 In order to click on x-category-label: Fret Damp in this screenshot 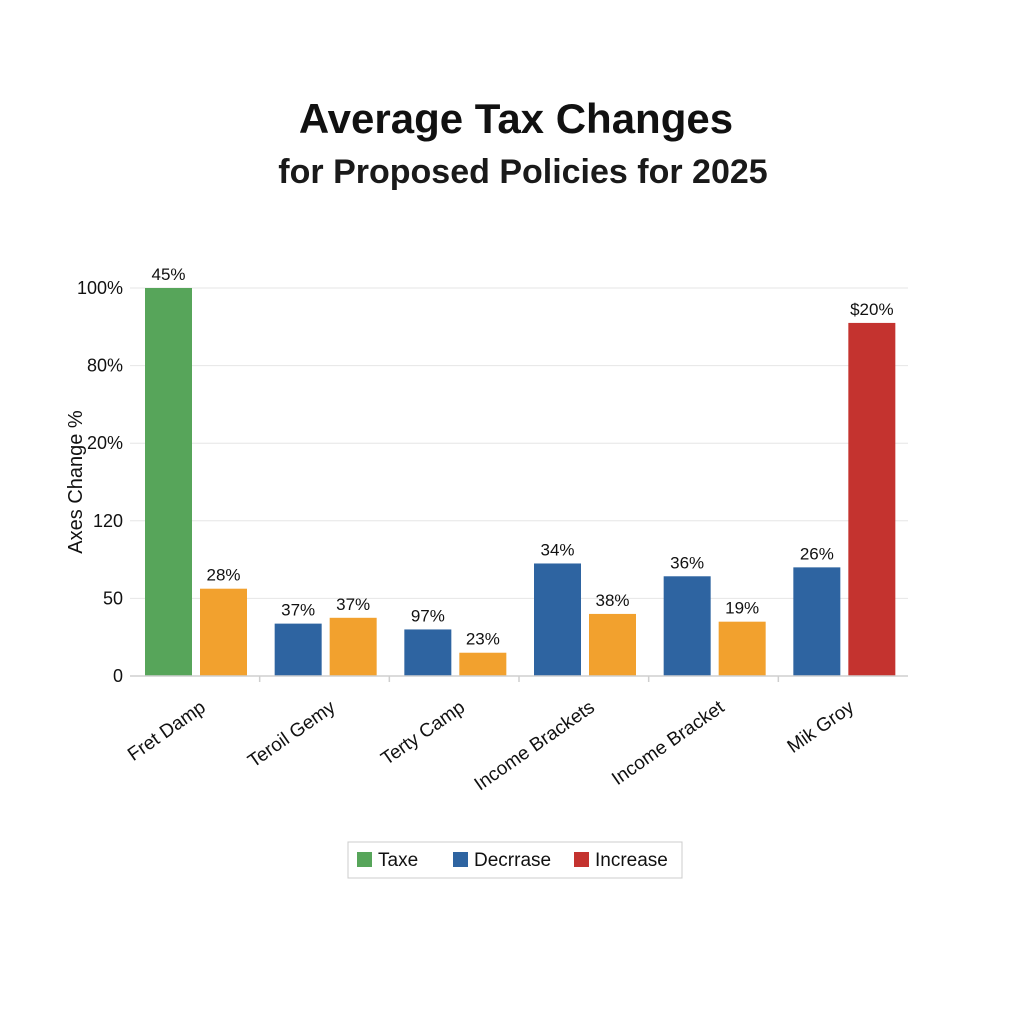, I will do `click(167, 731)`.